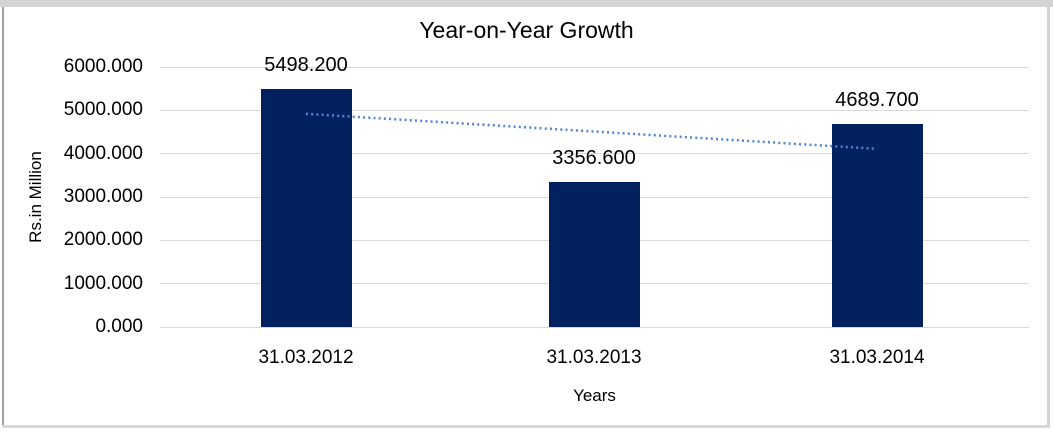  I want to click on x-tick-label: 31.03.2014, so click(877, 357).